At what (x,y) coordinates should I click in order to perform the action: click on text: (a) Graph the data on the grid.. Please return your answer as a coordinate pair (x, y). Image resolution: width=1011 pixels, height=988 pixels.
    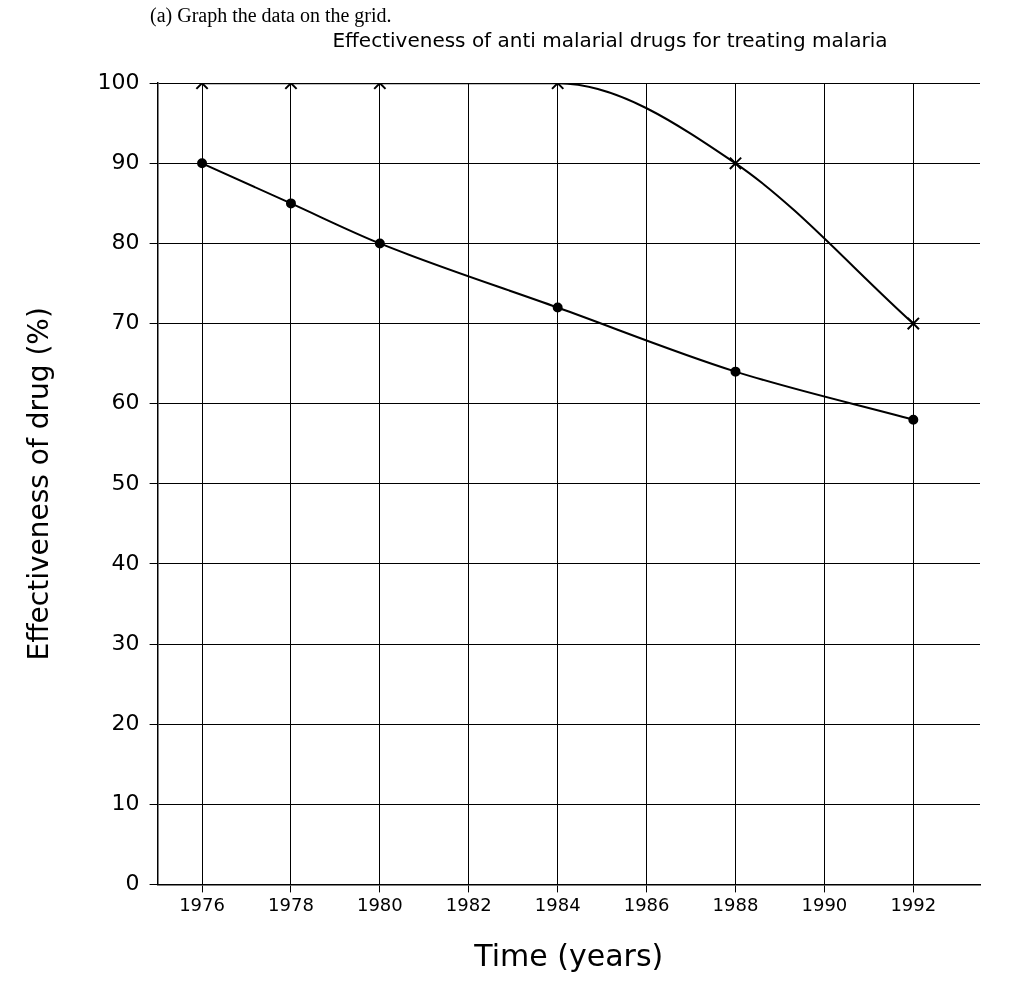
    Looking at the image, I should click on (271, 15).